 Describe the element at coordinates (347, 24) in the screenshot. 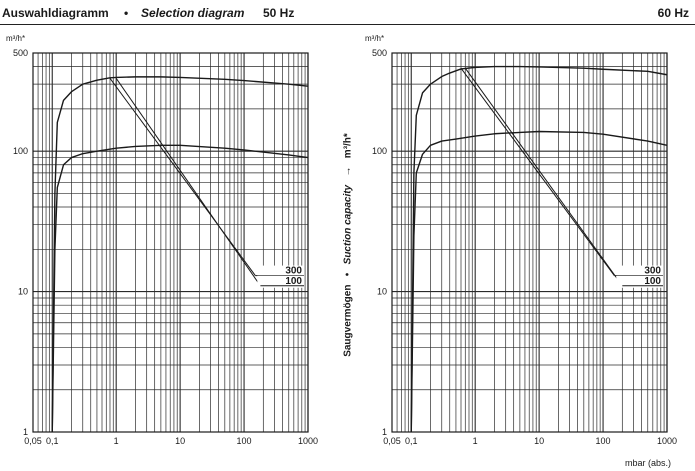

I see `header-rule` at that location.